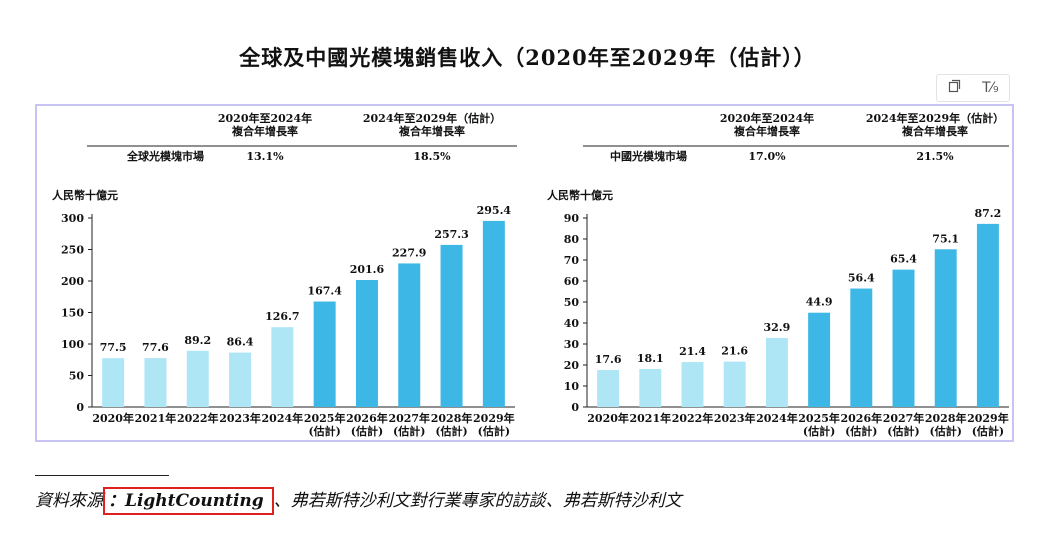 This screenshot has width=1055, height=535. What do you see at coordinates (409, 252) in the screenshot?
I see `bar-value-label: 227.9` at bounding box center [409, 252].